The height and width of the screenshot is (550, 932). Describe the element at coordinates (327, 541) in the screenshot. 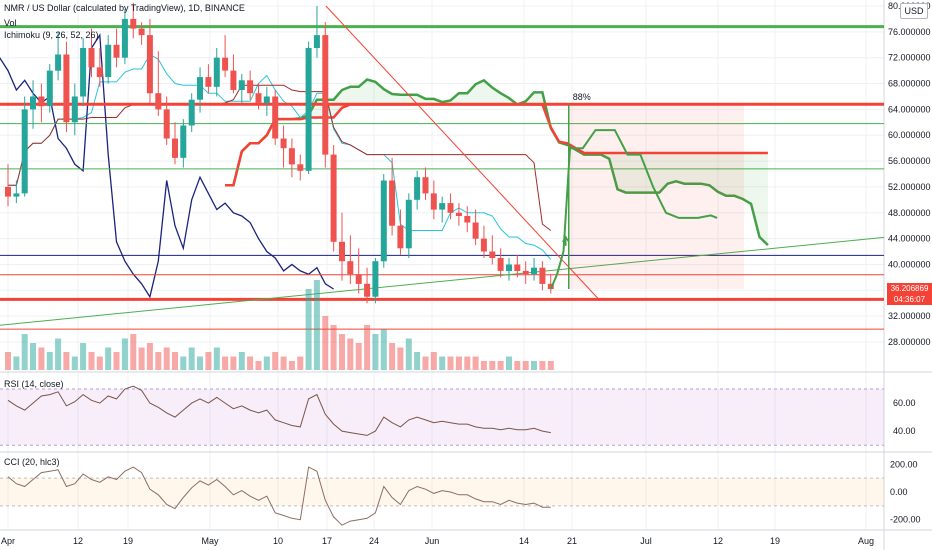

I see `time-tick-label: 17` at that location.